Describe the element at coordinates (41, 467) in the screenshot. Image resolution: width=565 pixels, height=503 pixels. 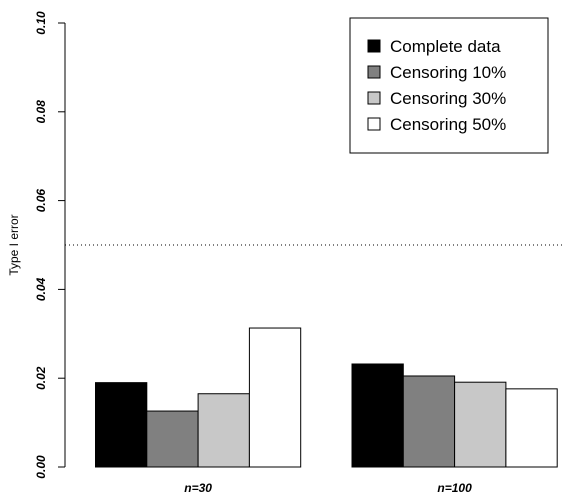
I see `y-tick-label: 0.00` at that location.